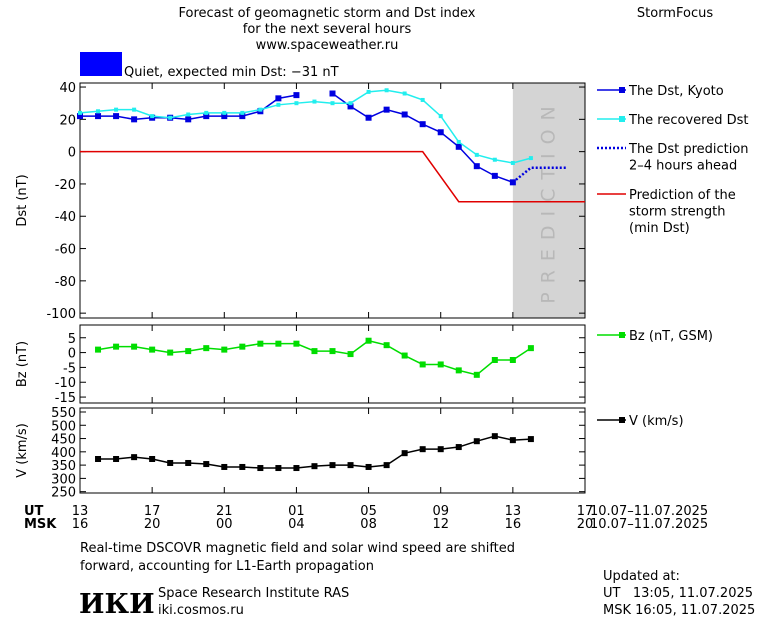 The width and height of the screenshot is (760, 620). Describe the element at coordinates (63, 493) in the screenshot. I see `y-tick-label: 250` at that location.